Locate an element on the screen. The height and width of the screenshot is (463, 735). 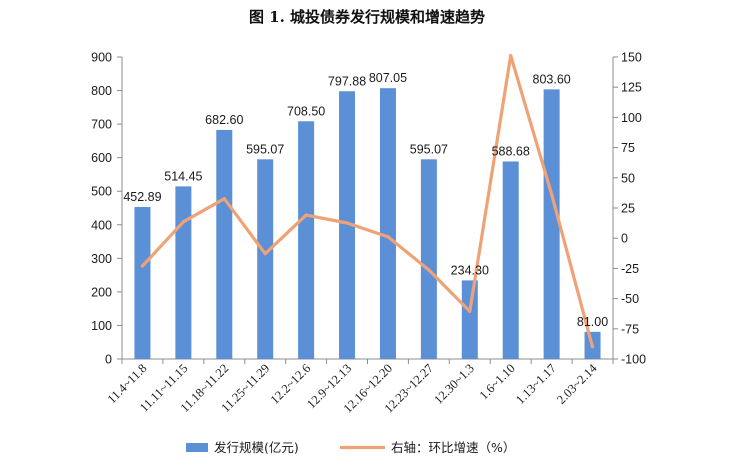
left-tick-label: 200 is located at coordinates (101, 292).